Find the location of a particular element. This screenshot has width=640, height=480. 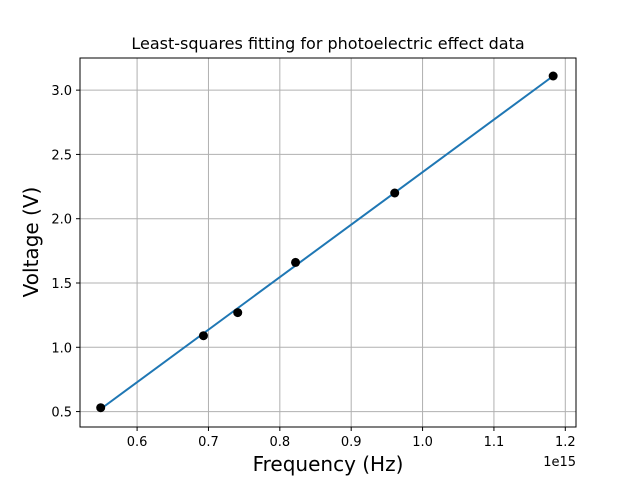

x-tick-label: 0.7 is located at coordinates (208, 442).